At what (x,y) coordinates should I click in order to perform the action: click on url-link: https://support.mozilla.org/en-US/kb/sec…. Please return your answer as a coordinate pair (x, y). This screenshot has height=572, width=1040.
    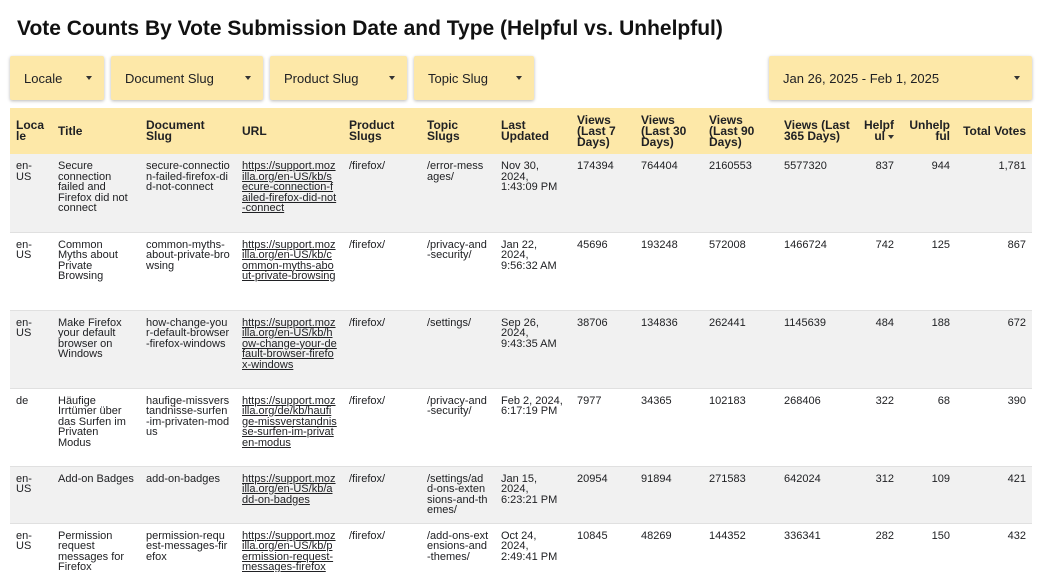
    Looking at the image, I should click on (289, 187).